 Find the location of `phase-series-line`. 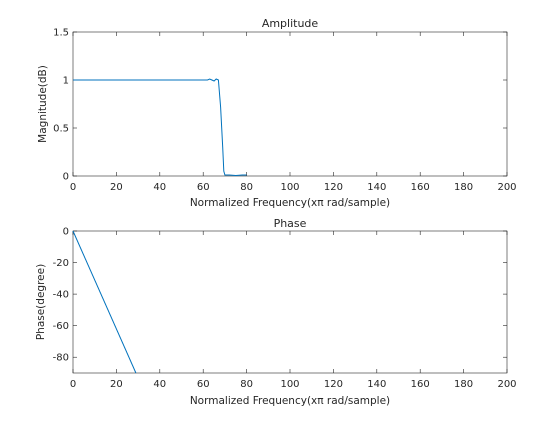

phase-series-line is located at coordinates (104, 302).